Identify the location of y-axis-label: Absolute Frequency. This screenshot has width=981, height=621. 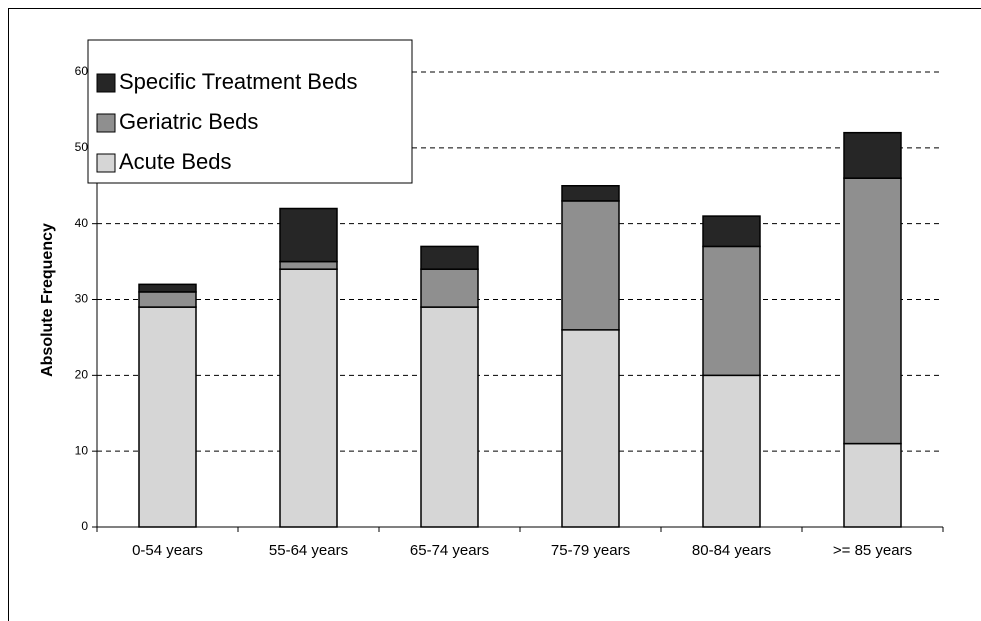
(47, 300).